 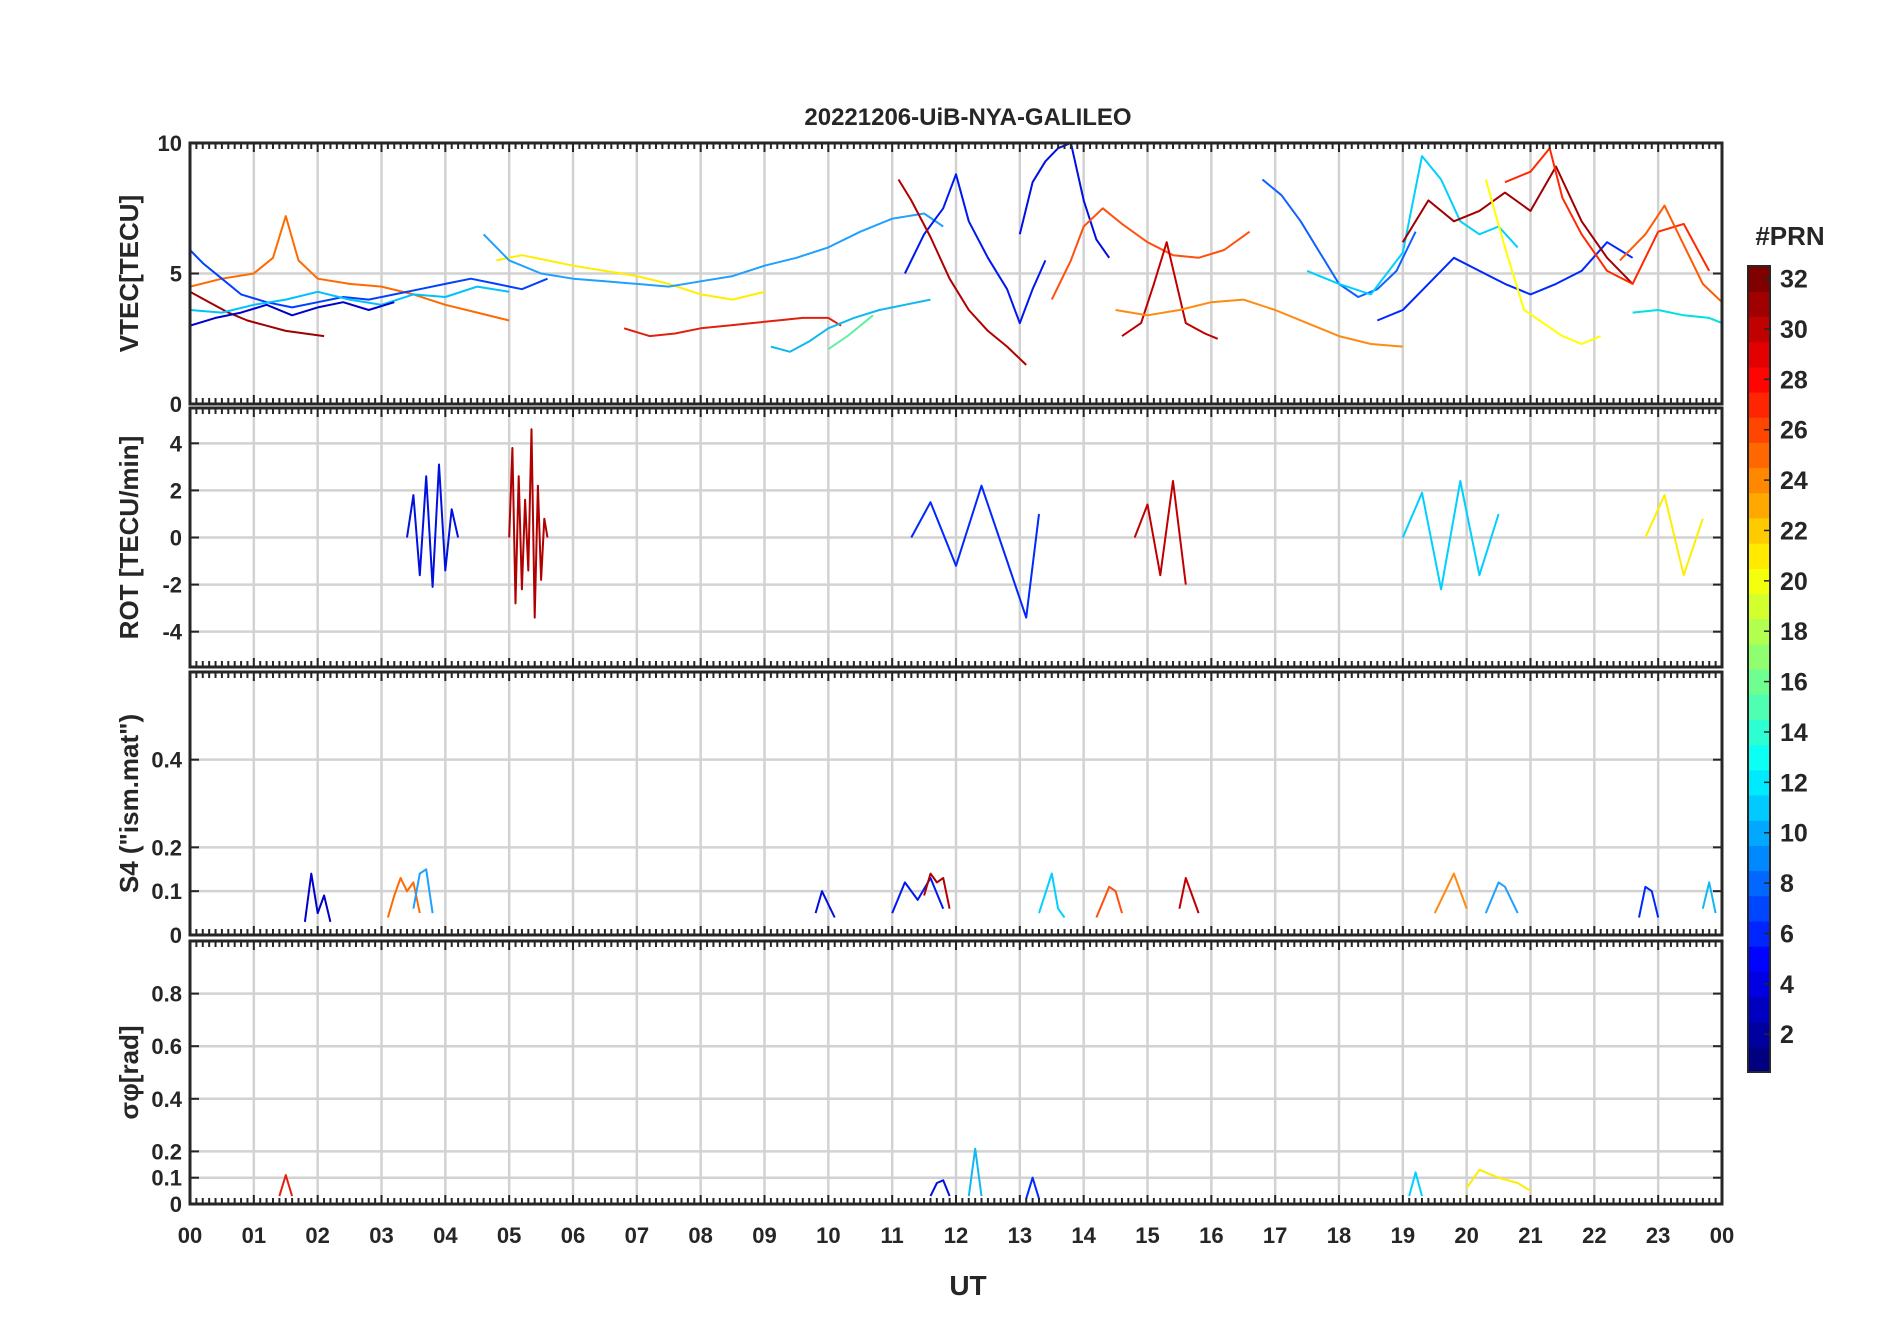 What do you see at coordinates (1339, 1235) in the screenshot?
I see `x-tick-label: 18` at bounding box center [1339, 1235].